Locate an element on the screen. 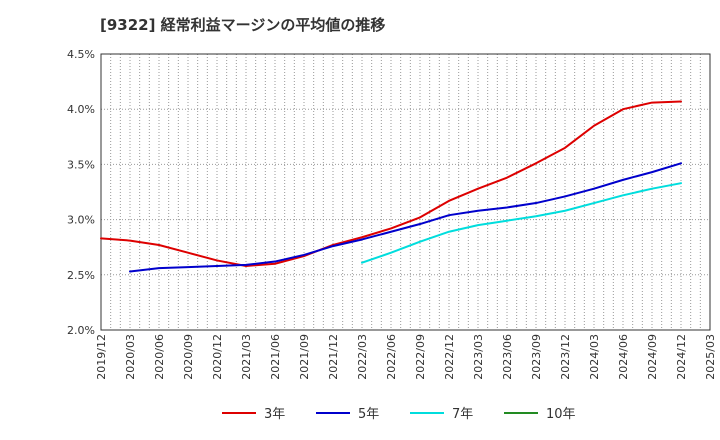 This screenshot has width=720, height=440. legend-label-7年: 7年 is located at coordinates (462, 414).